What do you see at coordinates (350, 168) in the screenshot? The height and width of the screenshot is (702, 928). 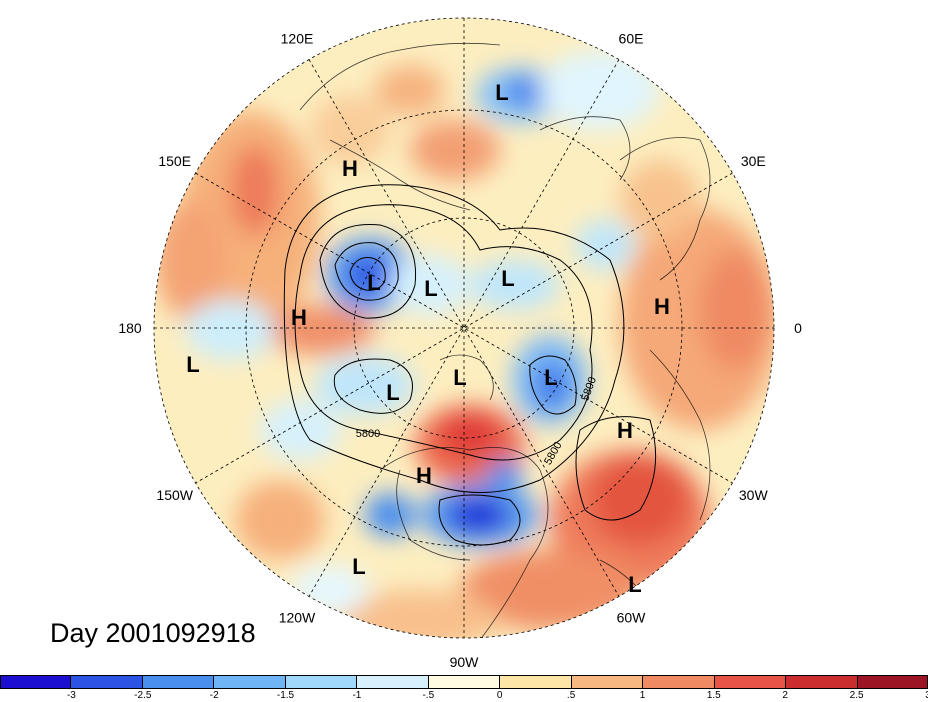 I see `pressure-center-H-1: H` at bounding box center [350, 168].